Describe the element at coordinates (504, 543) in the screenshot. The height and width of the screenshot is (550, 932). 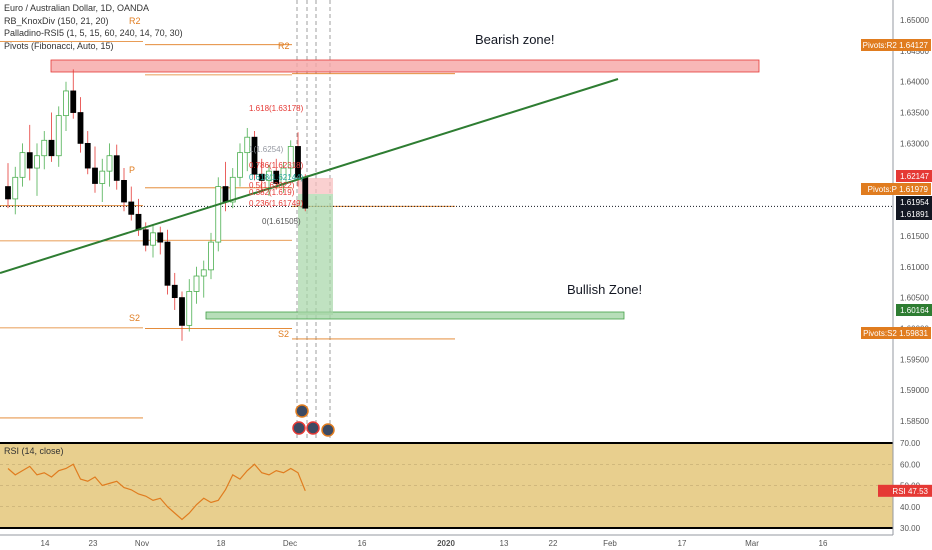
I see `time-tick-label: 13` at that location.